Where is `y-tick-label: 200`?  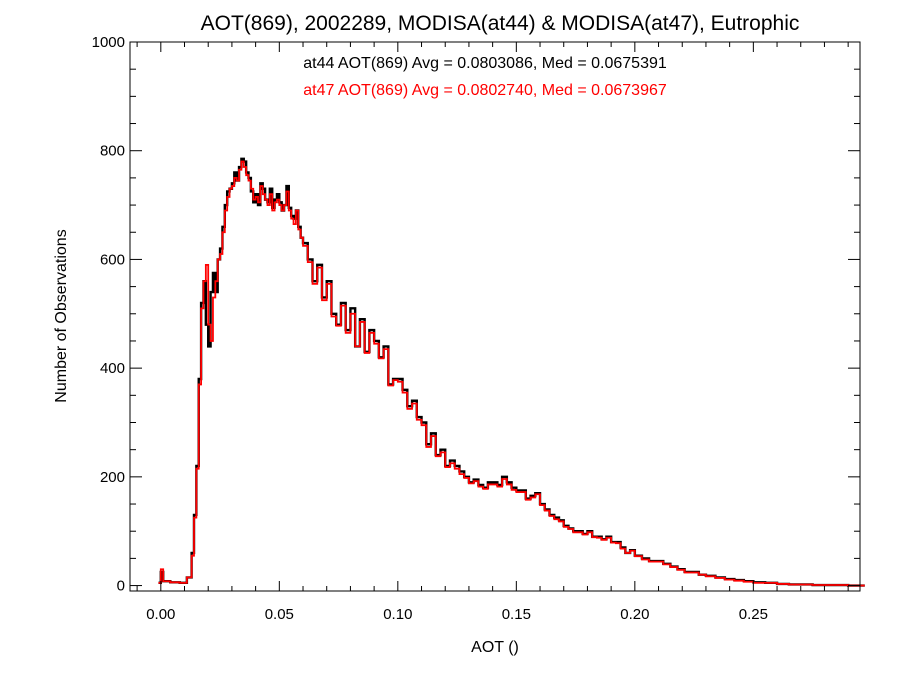
y-tick-label: 200 is located at coordinates (112, 477).